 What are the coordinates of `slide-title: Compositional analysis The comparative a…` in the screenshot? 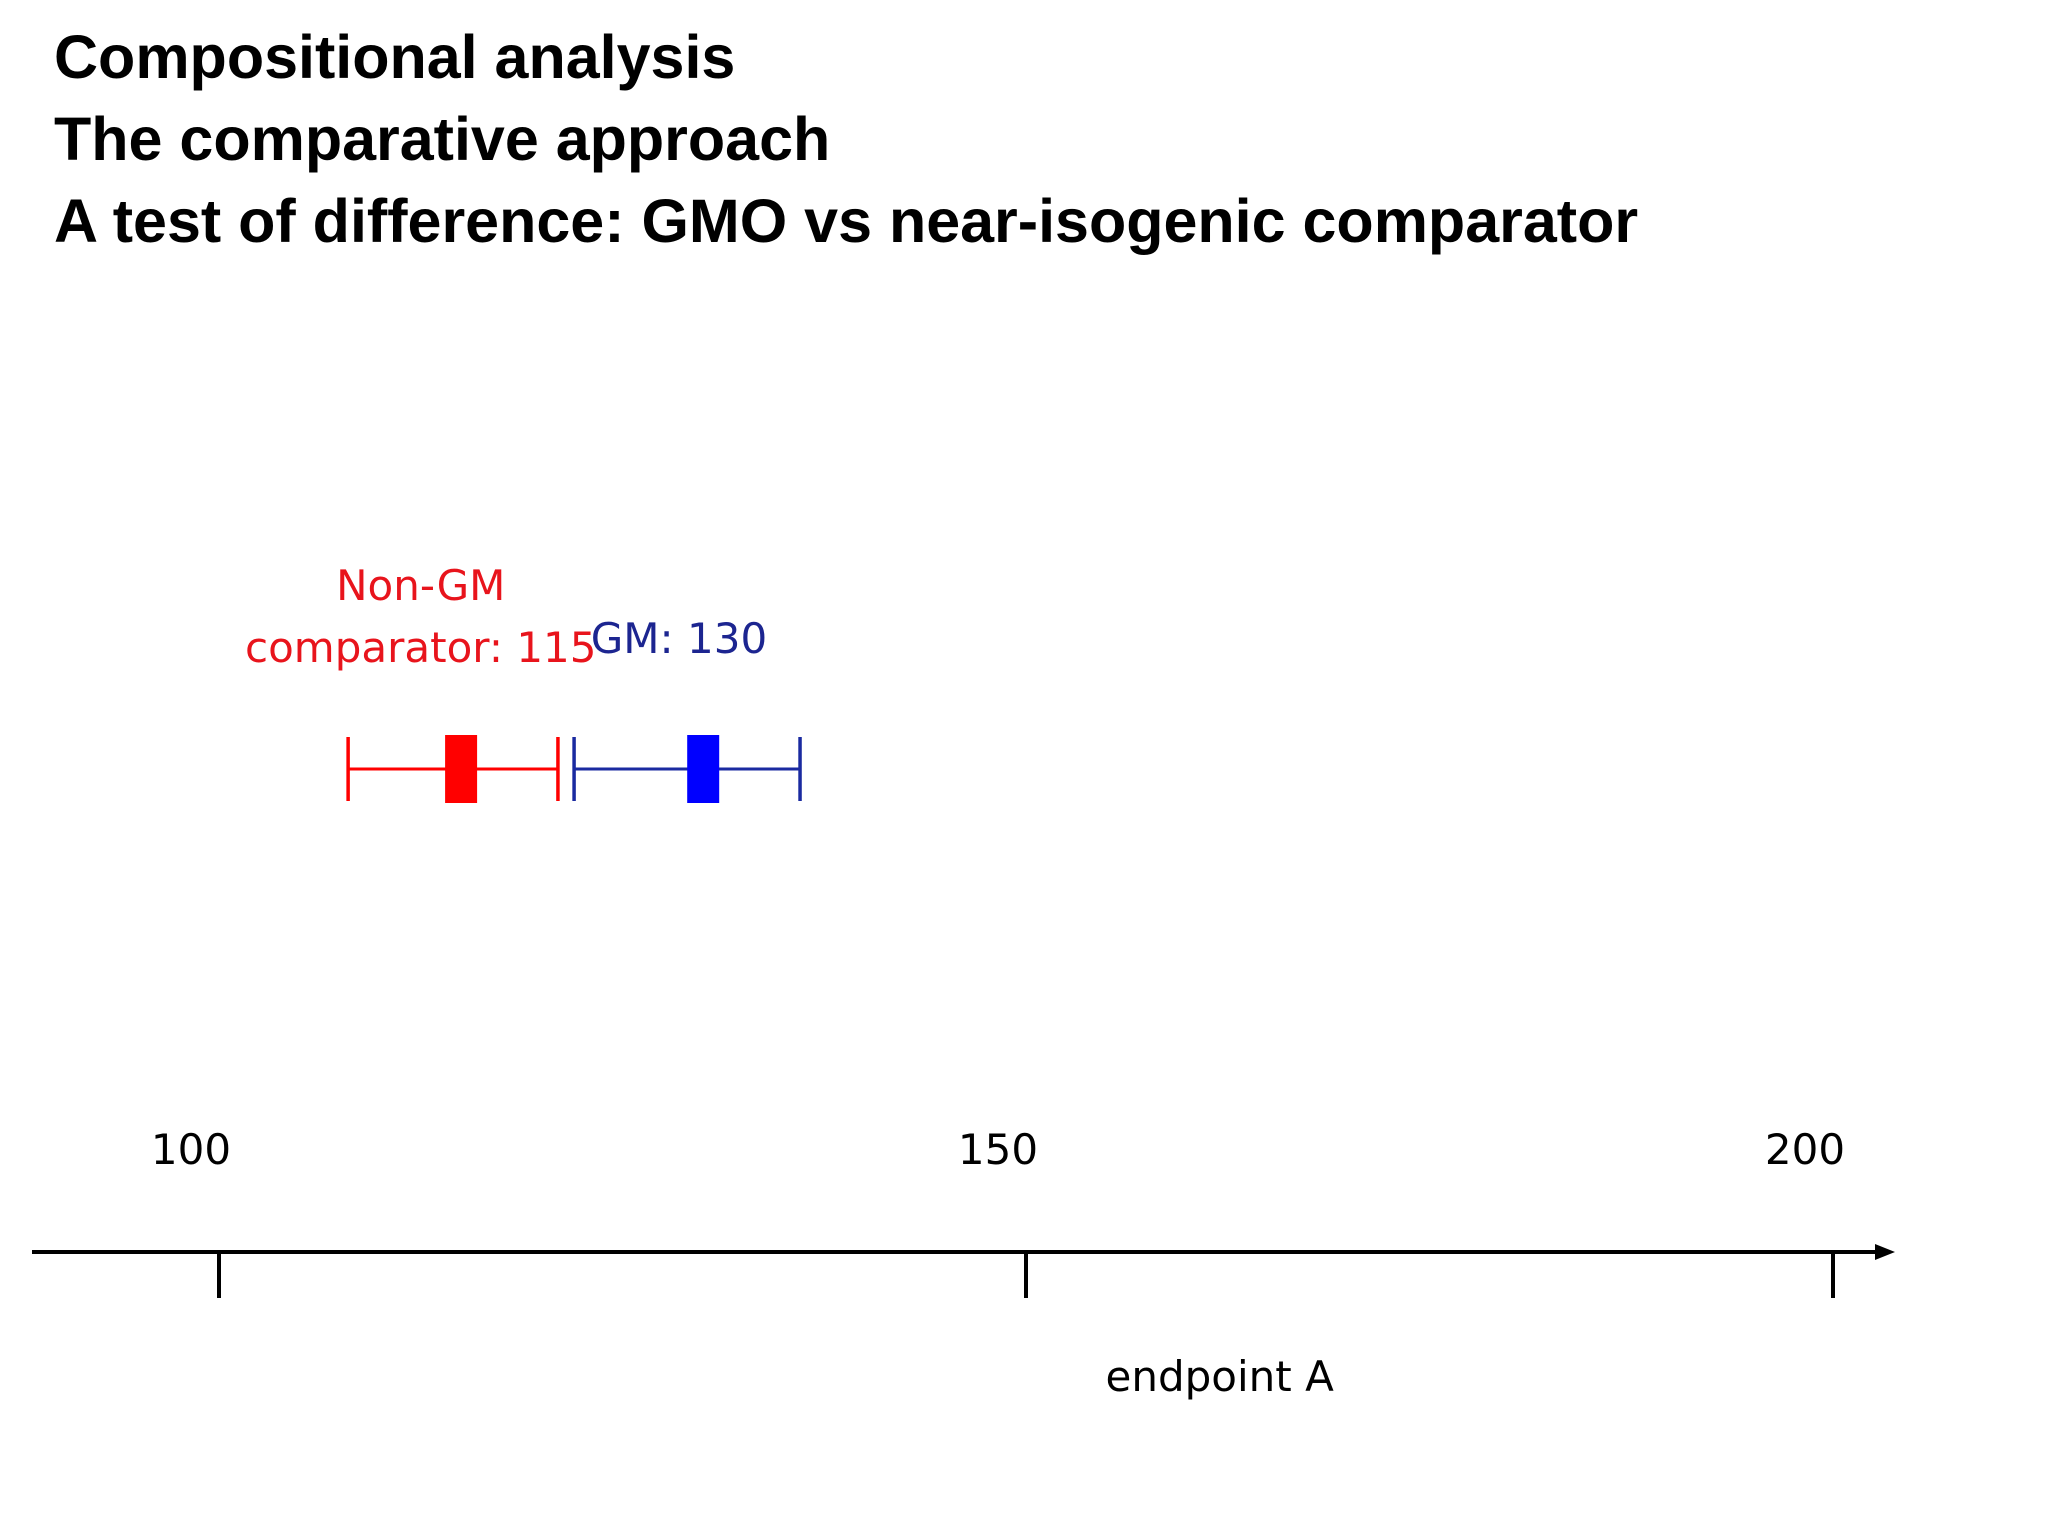 It's located at (846, 139).